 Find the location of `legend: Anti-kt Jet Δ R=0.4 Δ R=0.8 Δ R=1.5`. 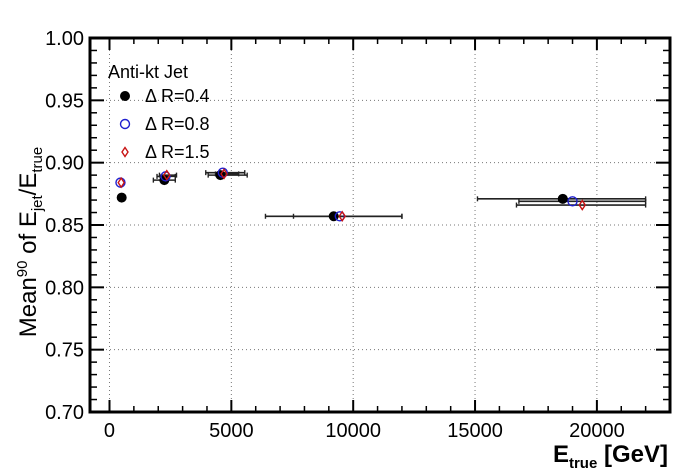

legend: Anti-kt Jet Δ R=0.4 Δ R=0.8 Δ R=1.5 is located at coordinates (159, 112).